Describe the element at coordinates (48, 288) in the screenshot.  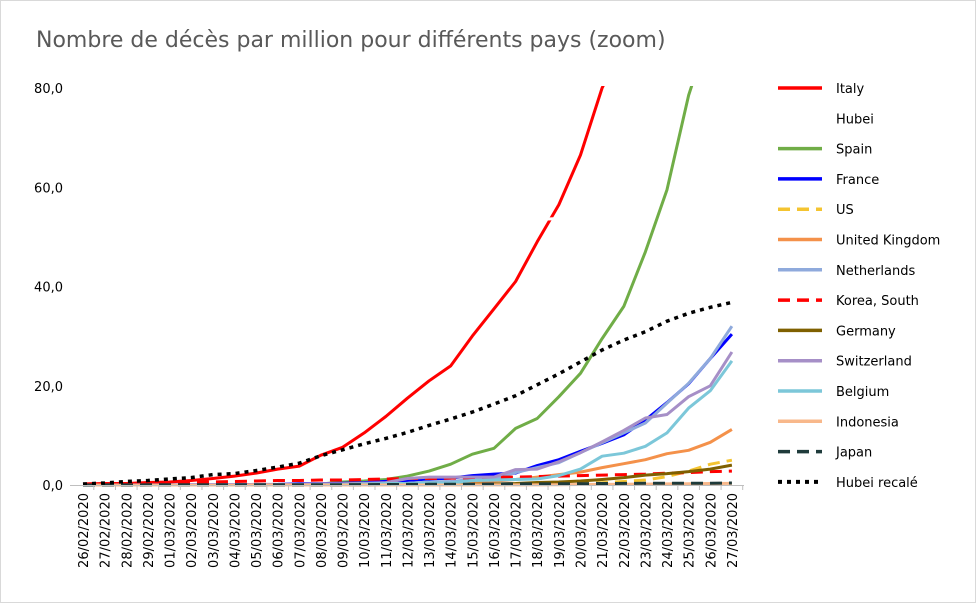
I see `y-tick-label: 40,0` at that location.